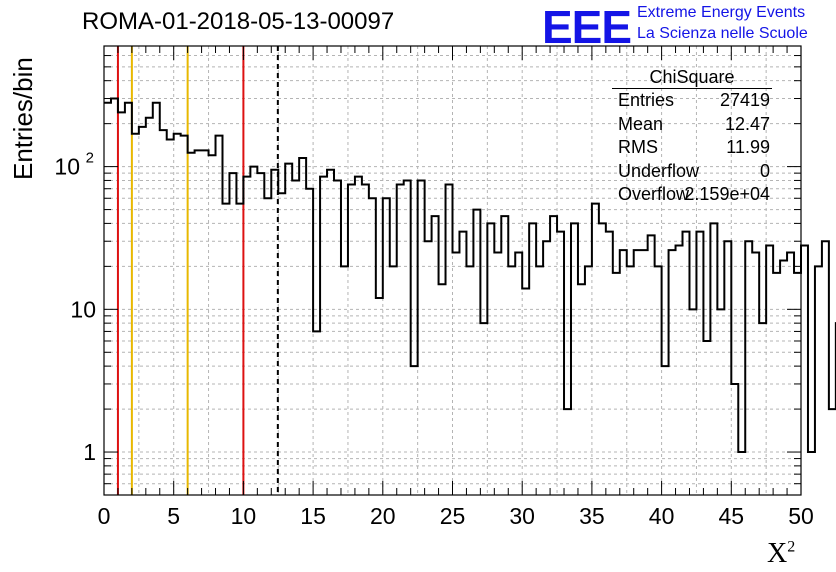 The image size is (836, 572). What do you see at coordinates (791, 547) in the screenshot?
I see `x-axis-label-sup: 2` at bounding box center [791, 547].